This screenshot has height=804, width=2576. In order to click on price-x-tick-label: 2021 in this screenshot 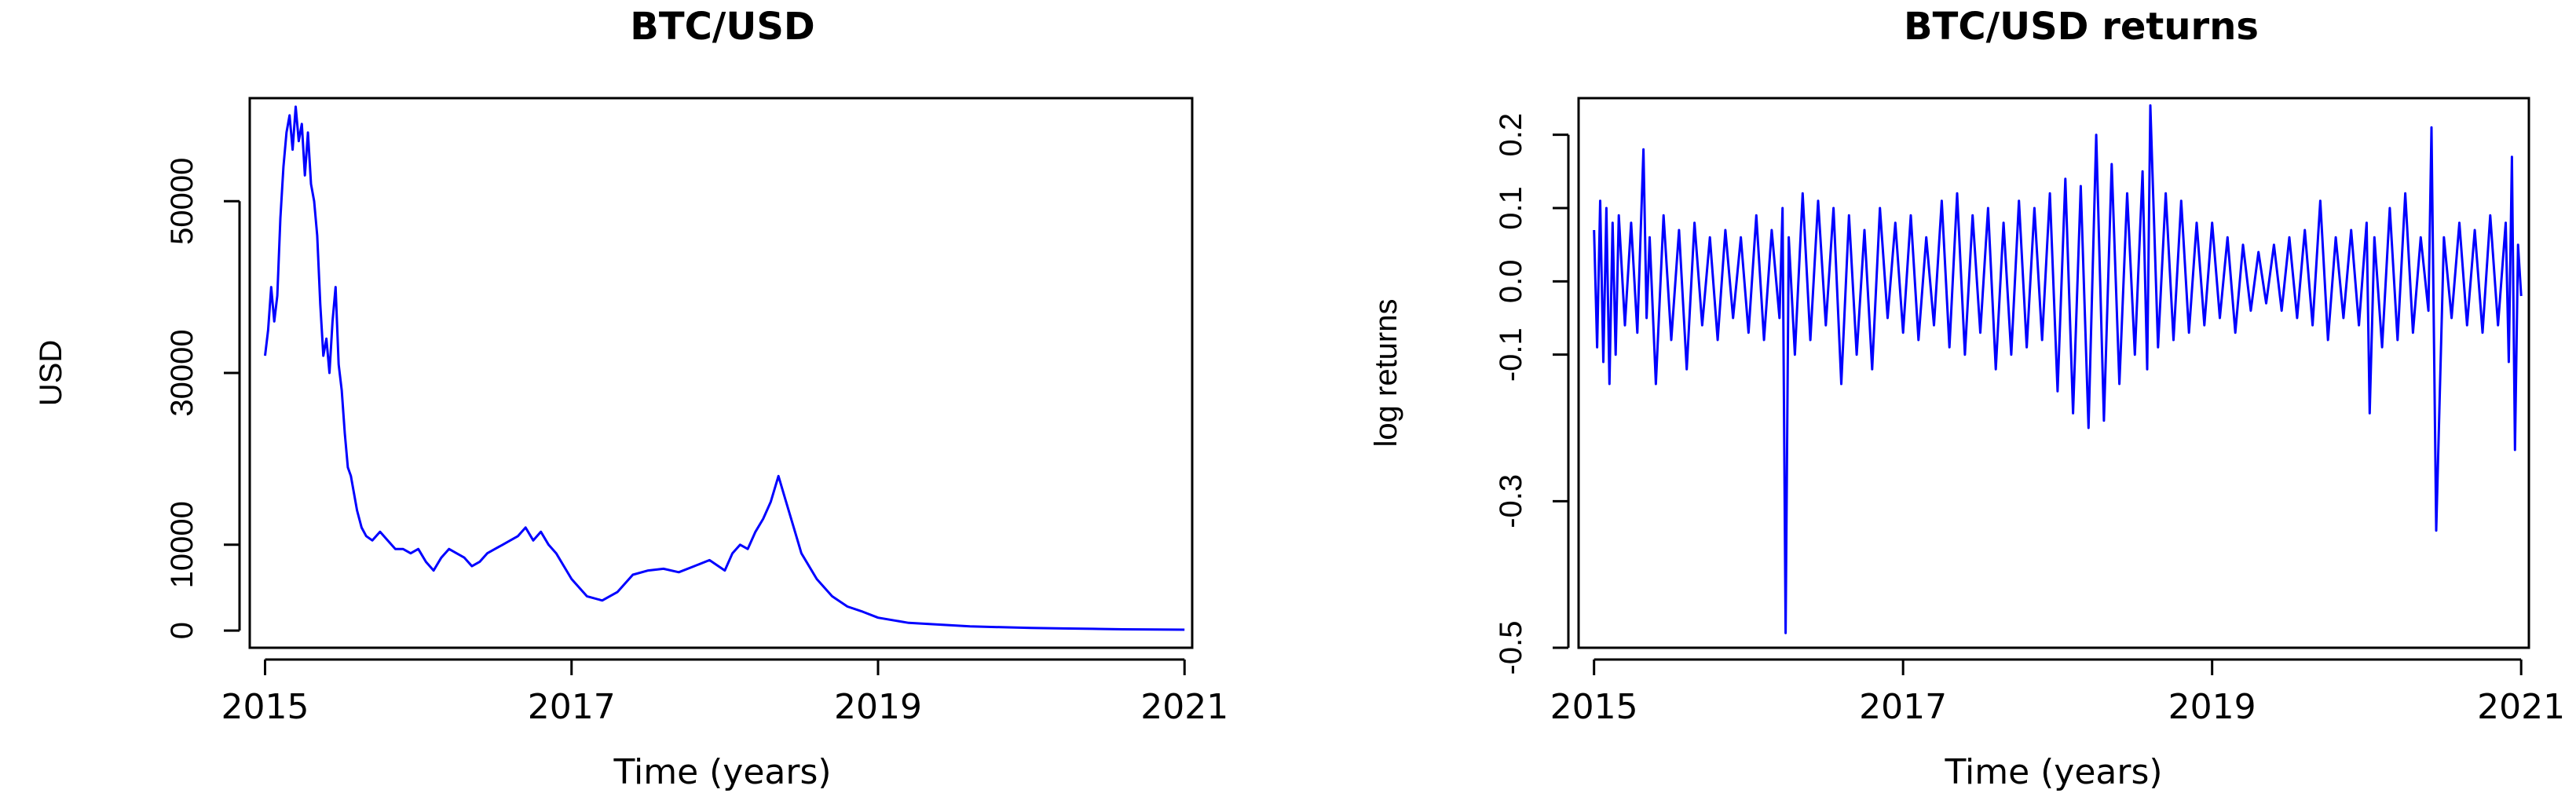, I will do `click(1184, 707)`.